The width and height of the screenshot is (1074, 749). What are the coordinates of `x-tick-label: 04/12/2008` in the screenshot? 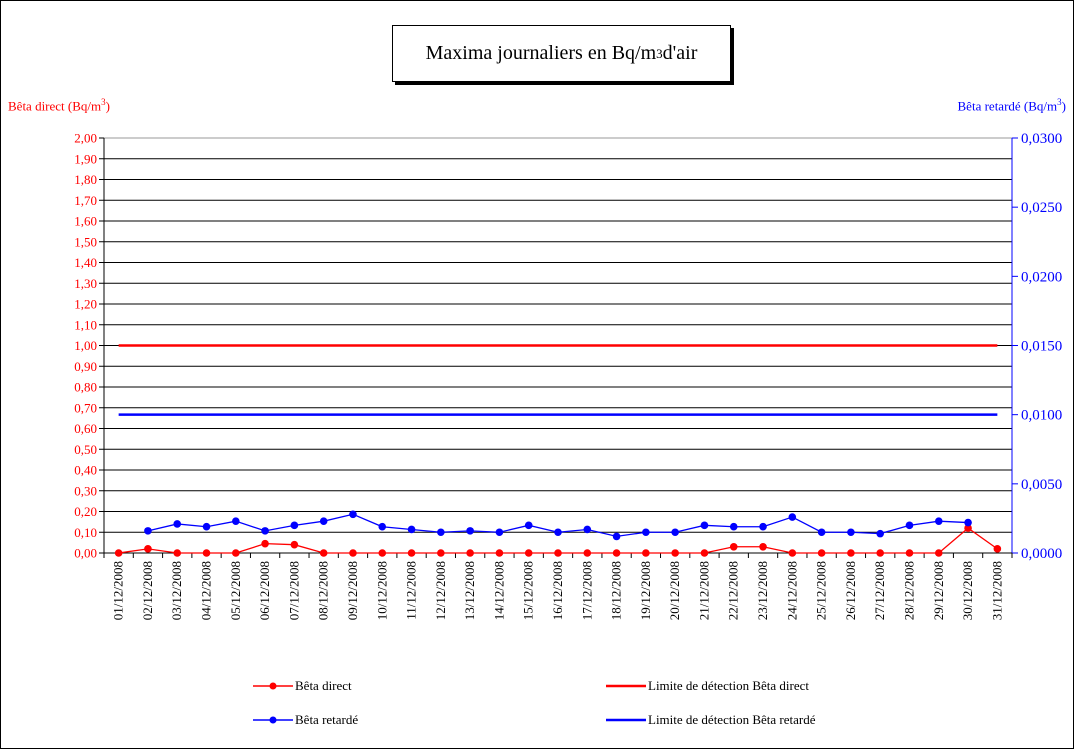 It's located at (206, 590).